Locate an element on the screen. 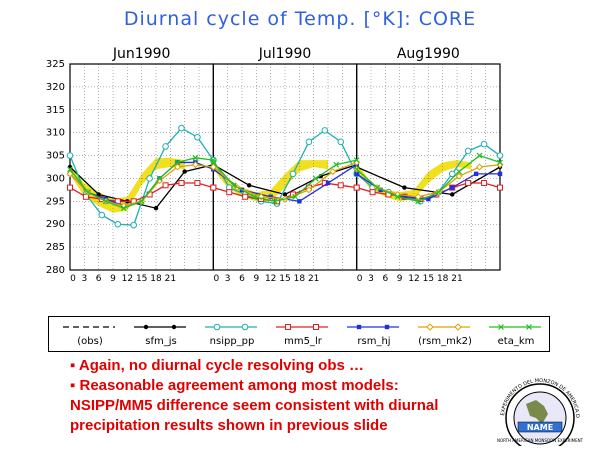  legend-item-mm5-lr: mm5_lr is located at coordinates (301, 334).